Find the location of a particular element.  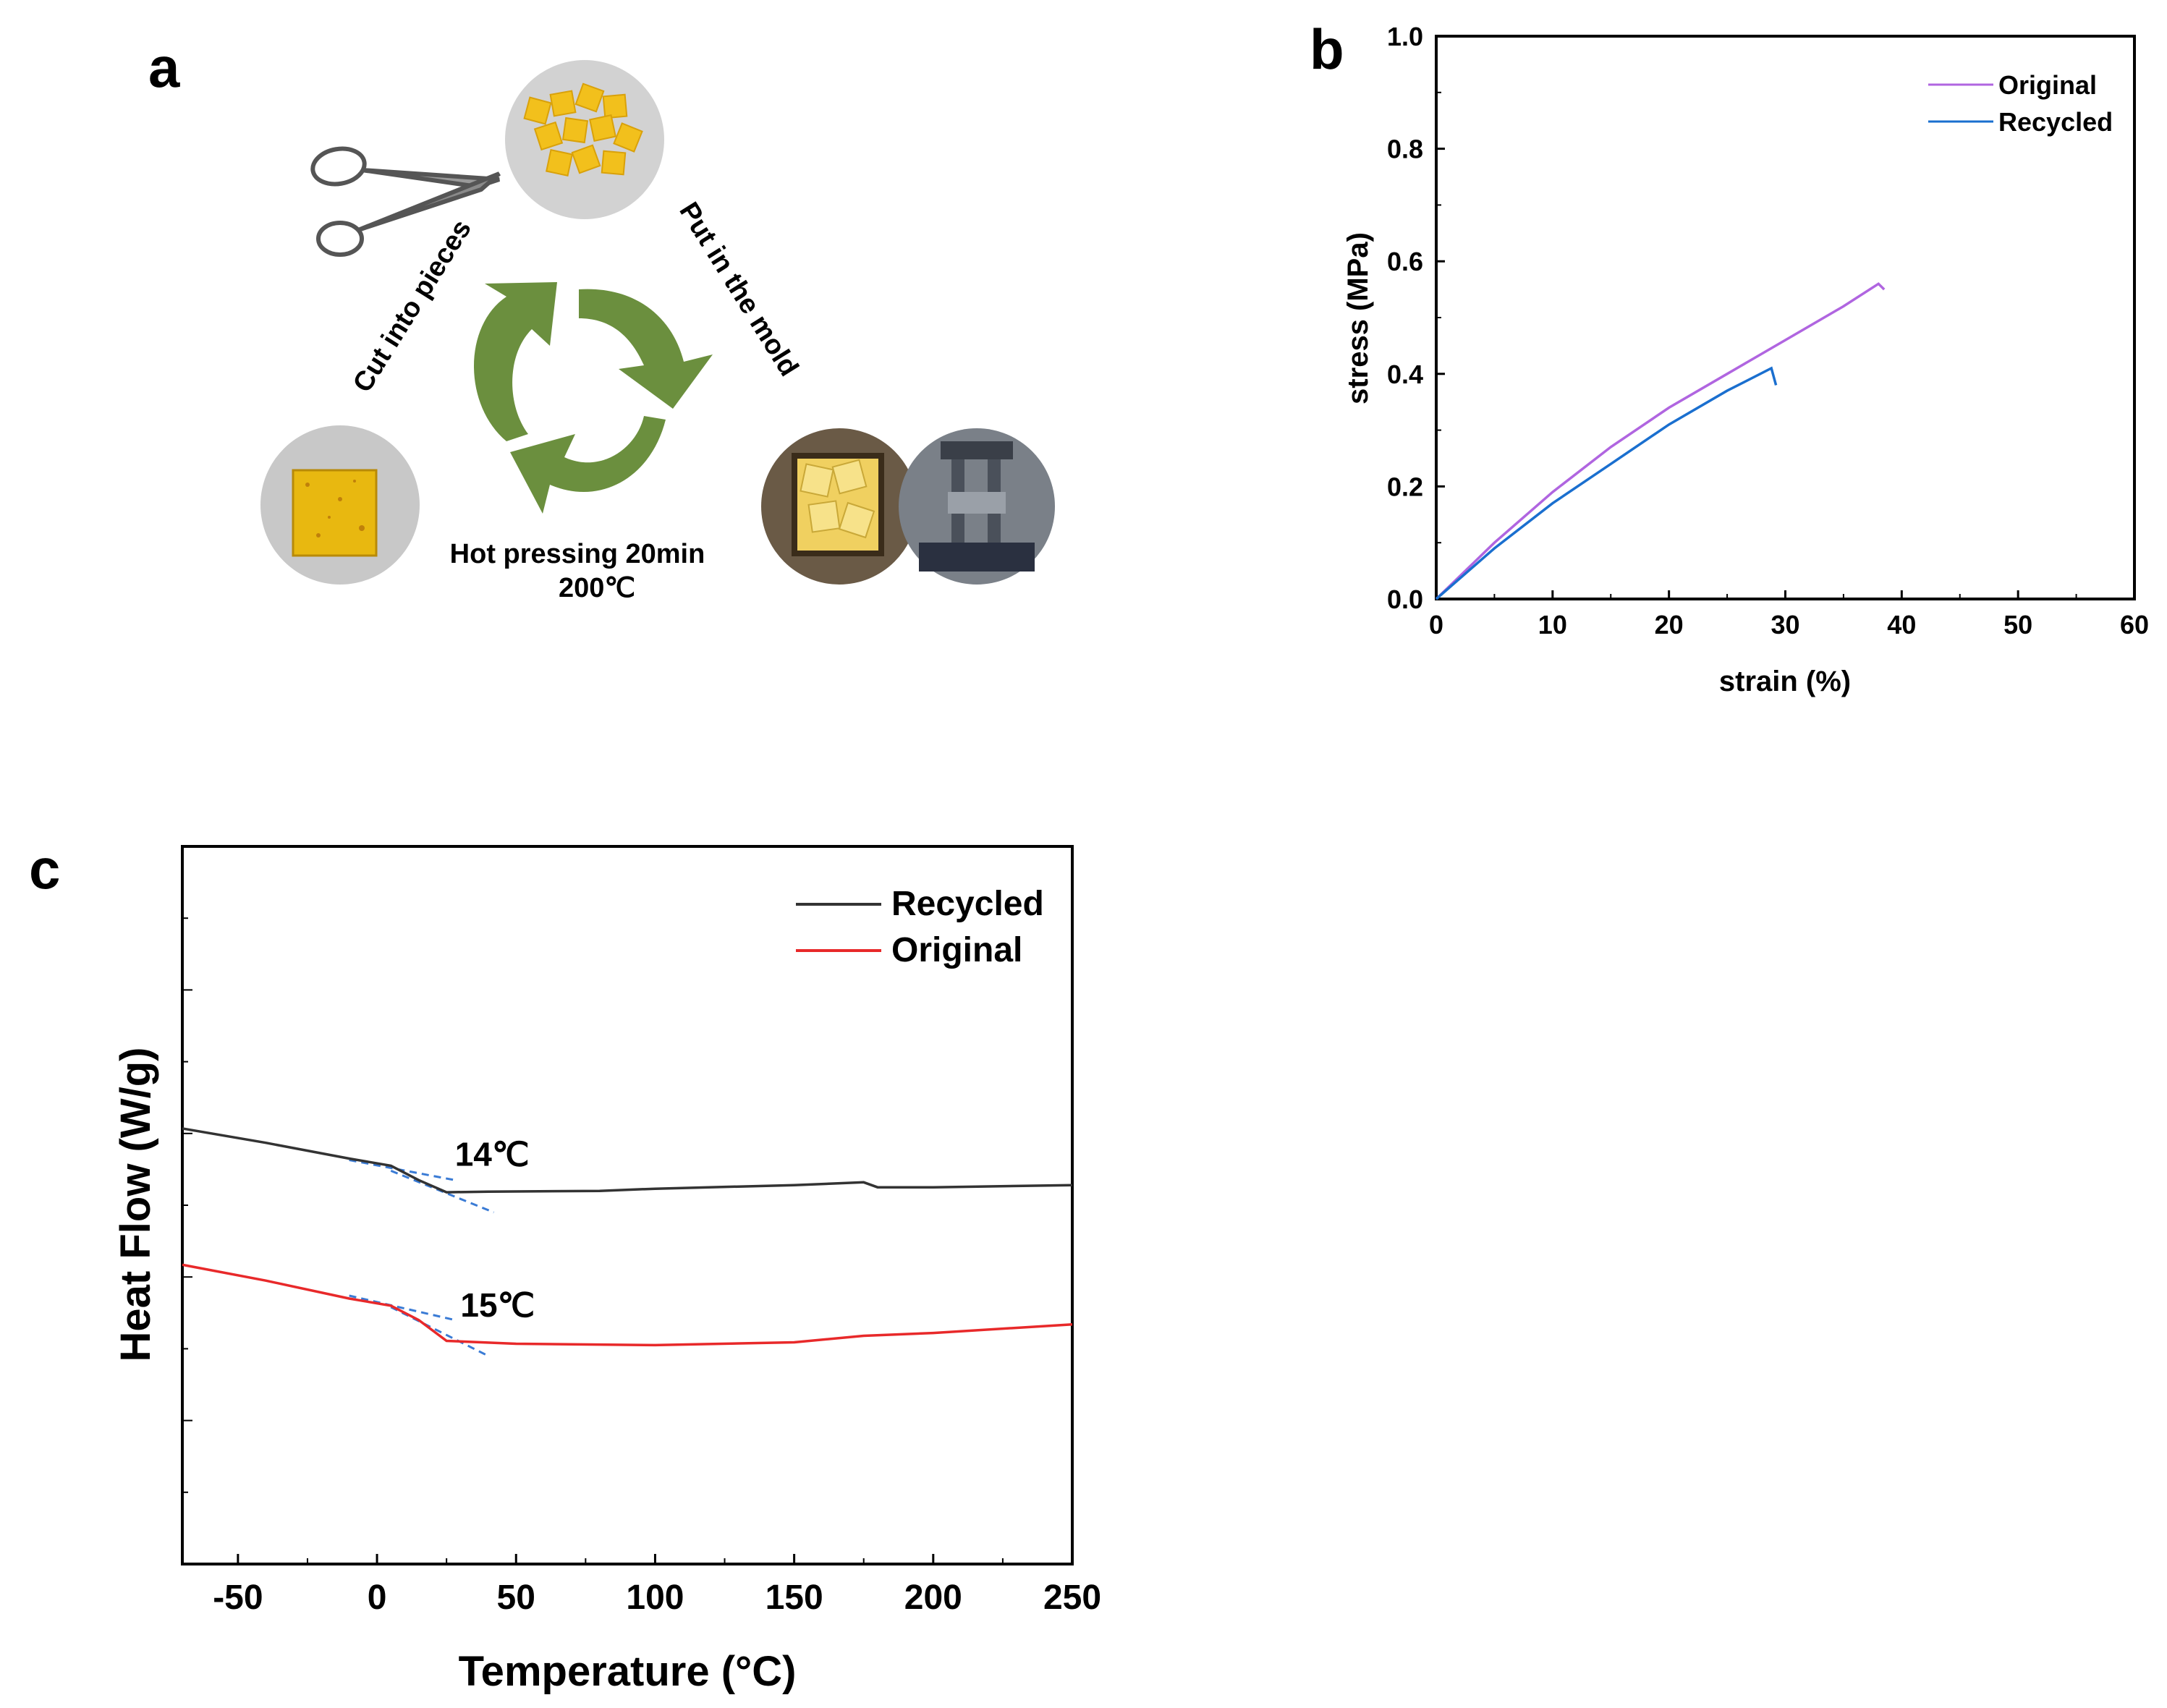

panel-c-annotations: 14℃ 15℃ is located at coordinates (495, 1229).